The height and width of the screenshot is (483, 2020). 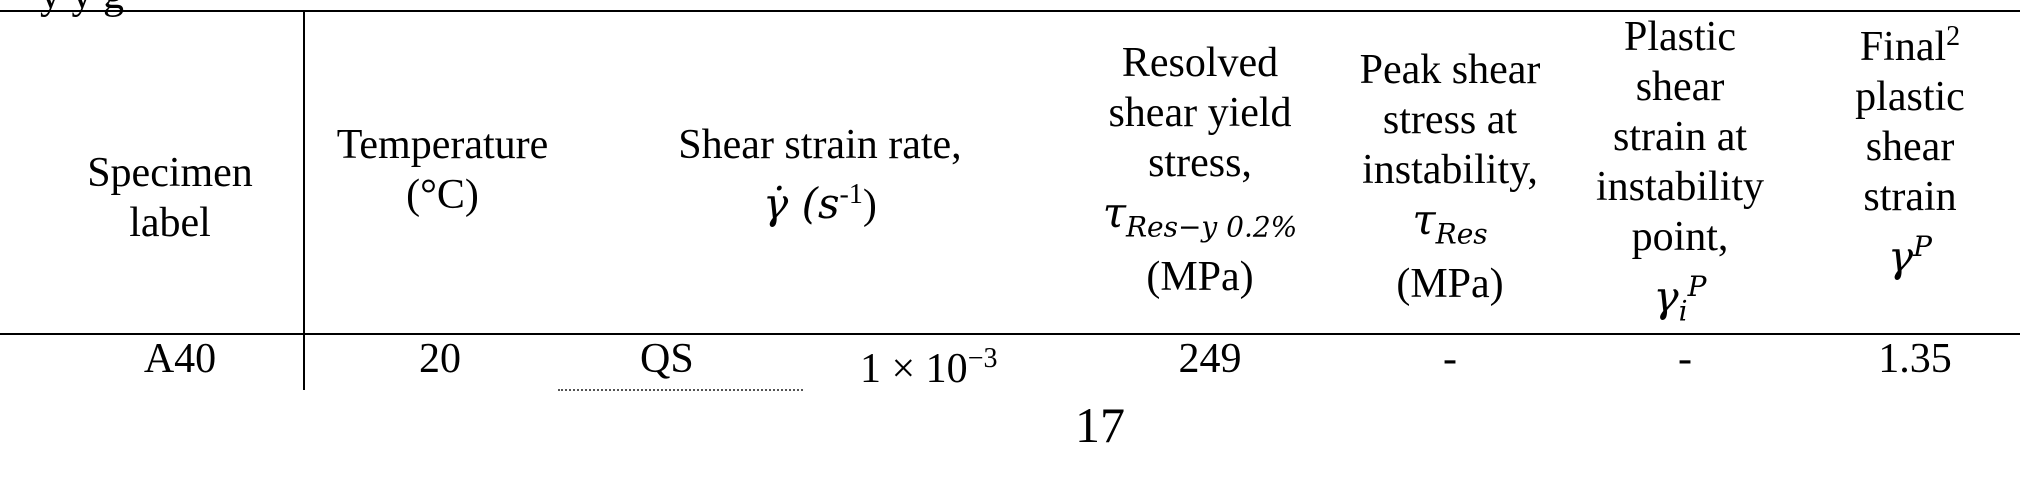 I want to click on column-divider, so click(x=304, y=200).